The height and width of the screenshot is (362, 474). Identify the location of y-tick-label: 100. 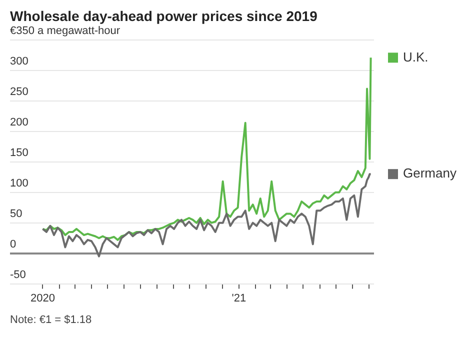
(19, 183).